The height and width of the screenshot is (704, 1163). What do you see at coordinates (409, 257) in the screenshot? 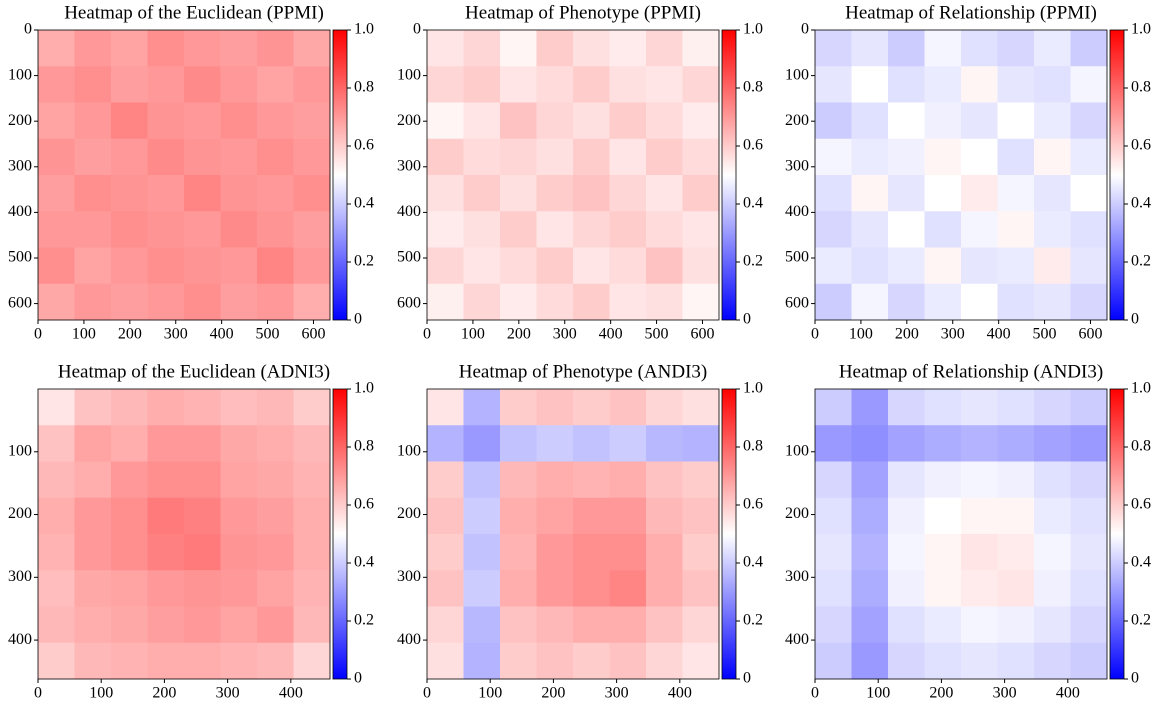
I see `y-tick-label: 500` at bounding box center [409, 257].